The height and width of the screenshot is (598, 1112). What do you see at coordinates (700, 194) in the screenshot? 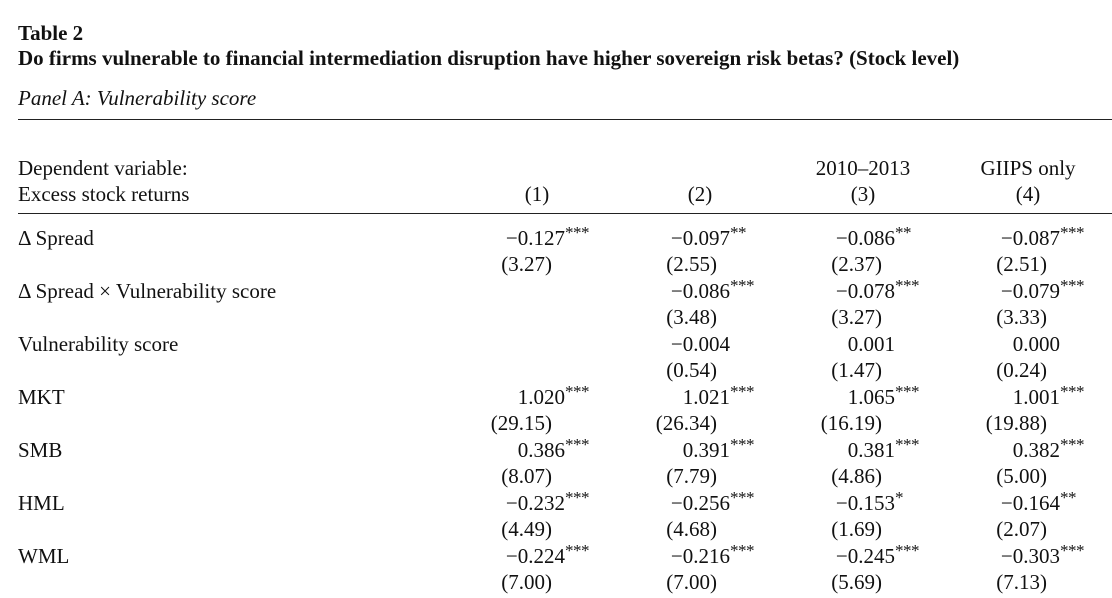
I see `col2-number: (2)` at bounding box center [700, 194].